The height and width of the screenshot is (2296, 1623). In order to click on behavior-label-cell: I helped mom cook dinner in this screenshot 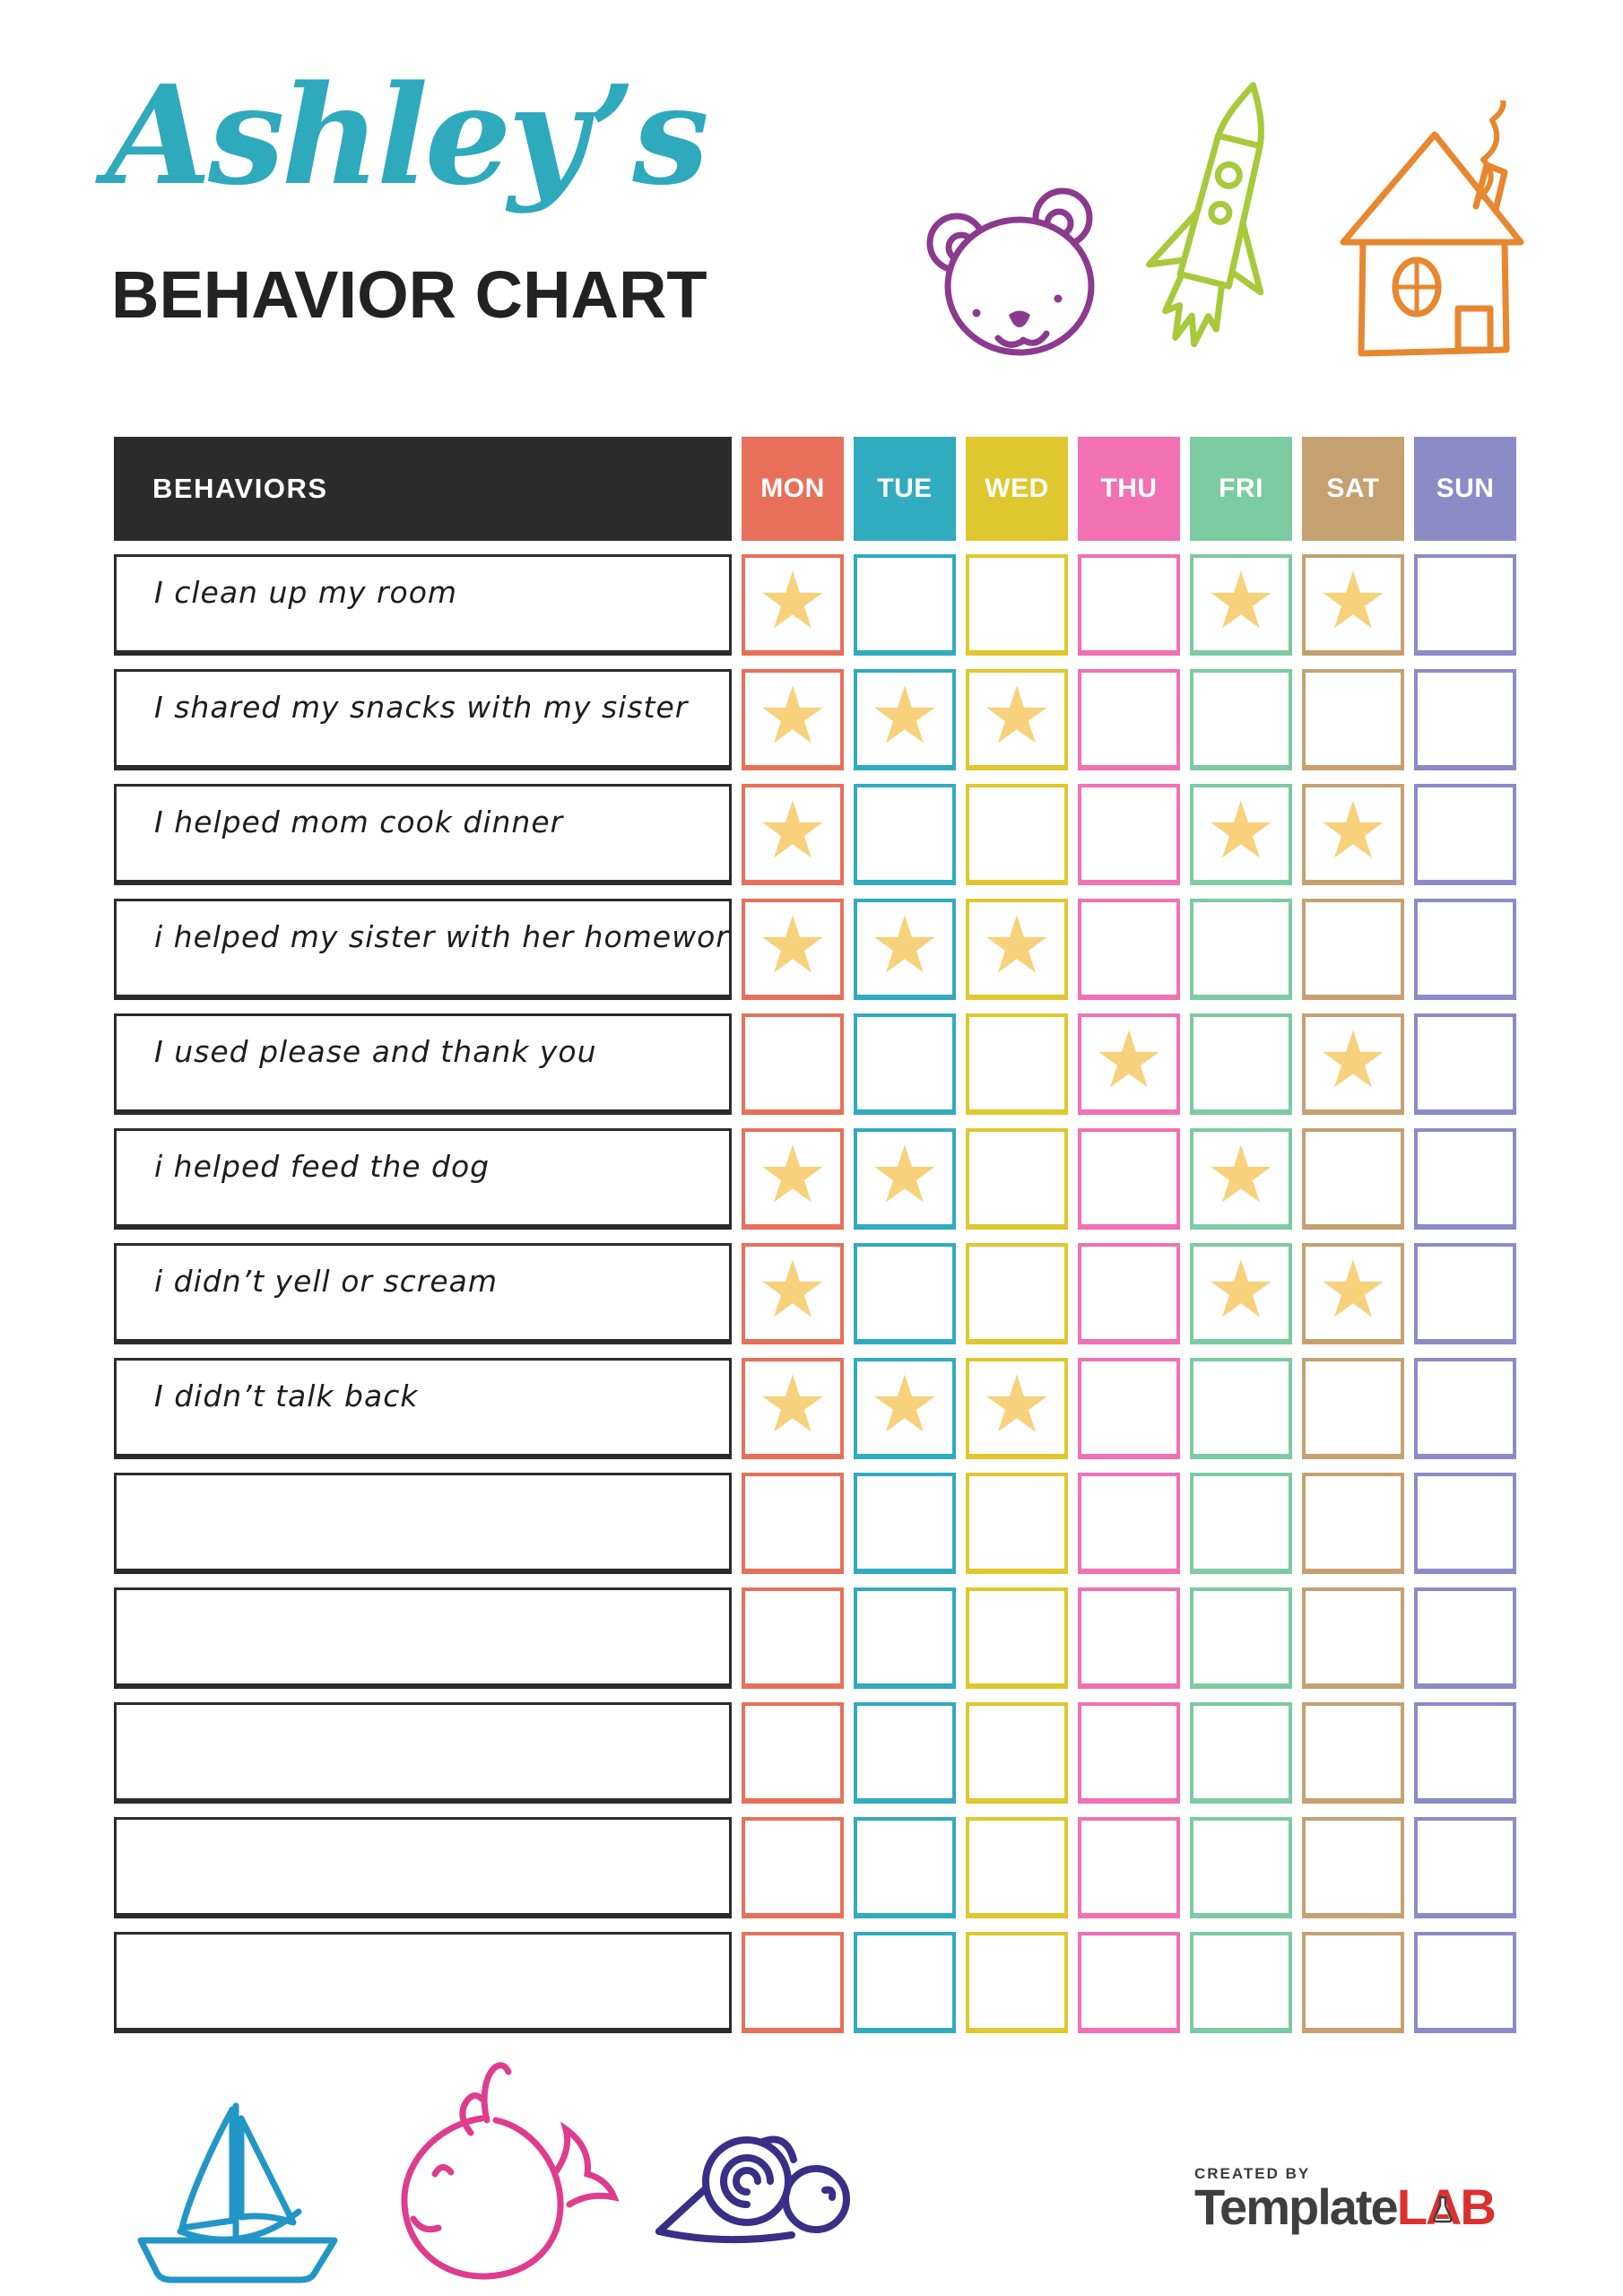, I will do `click(423, 834)`.